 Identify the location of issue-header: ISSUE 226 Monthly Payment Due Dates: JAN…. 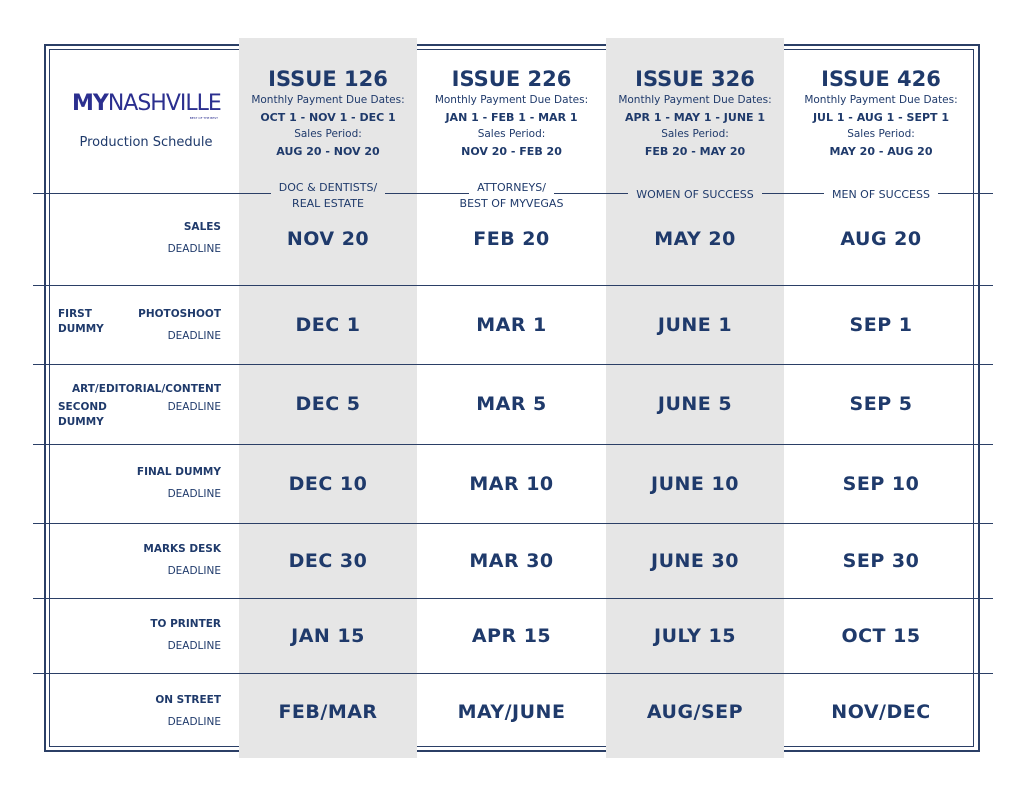
(511, 113).